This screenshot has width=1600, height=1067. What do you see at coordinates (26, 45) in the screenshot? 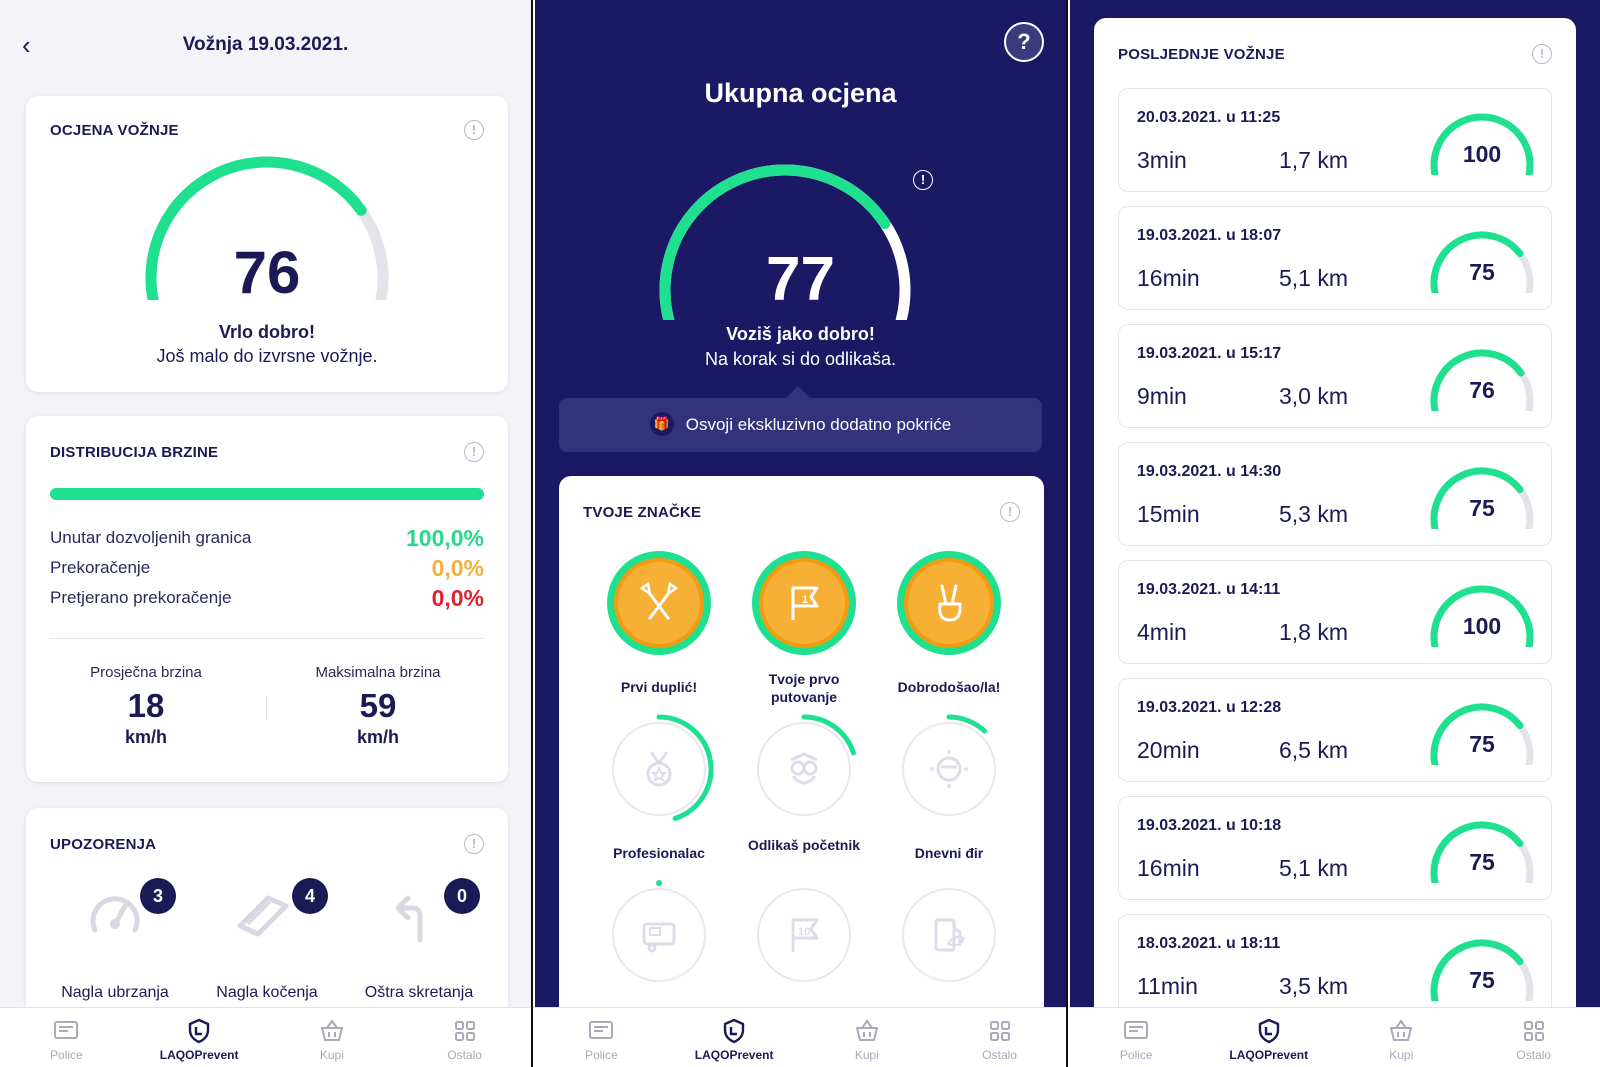
I see `back-arrow-icon: ‹` at bounding box center [26, 45].